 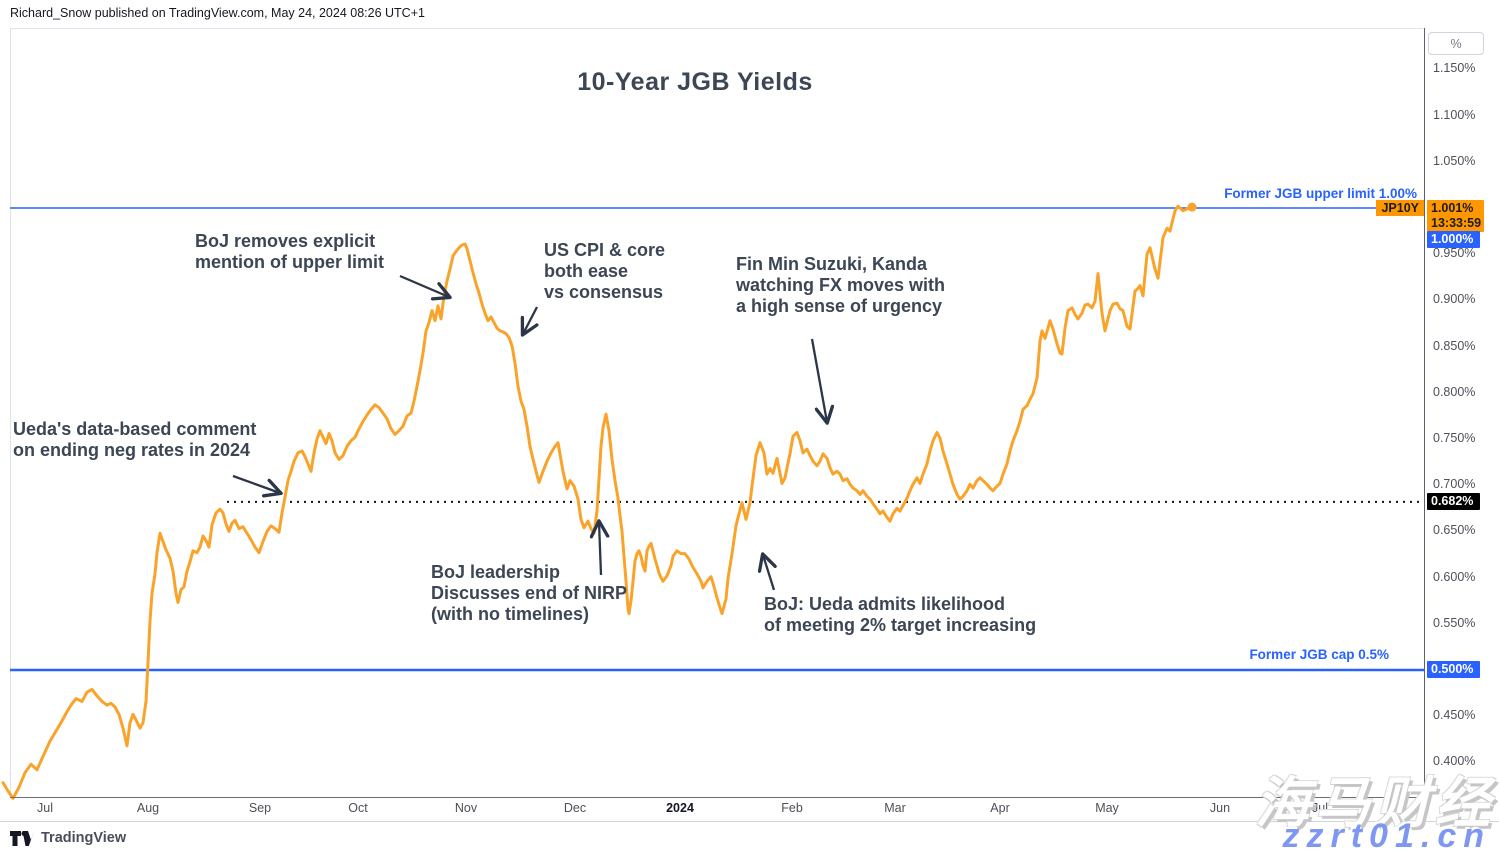 I want to click on y-tick-1.150%: 1.150%, so click(x=1454, y=68).